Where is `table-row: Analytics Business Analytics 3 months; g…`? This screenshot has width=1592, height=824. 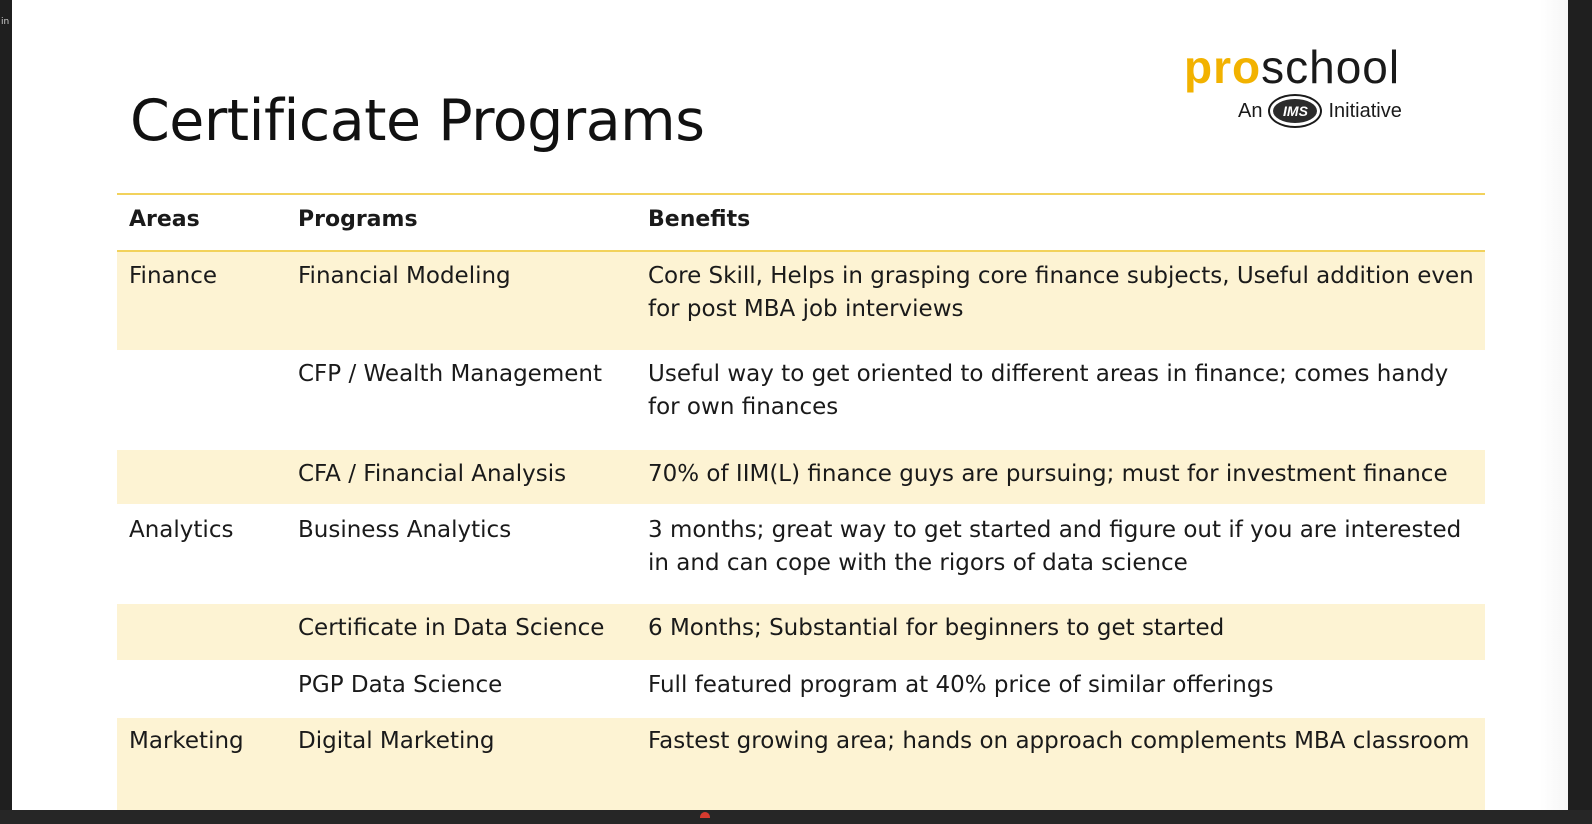
table-row: Analytics Business Analytics 3 months; g… is located at coordinates (801, 554).